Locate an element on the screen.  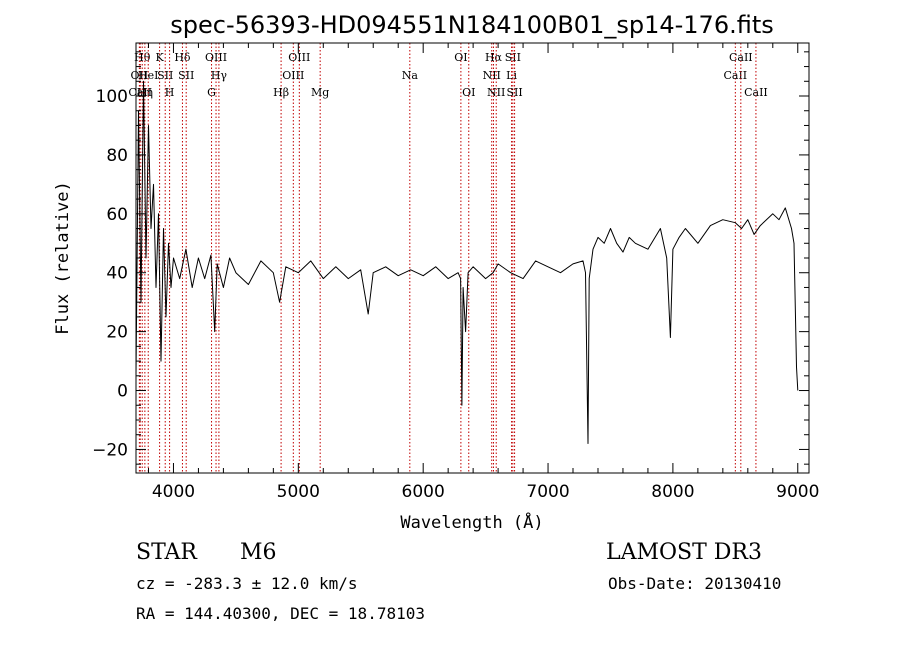
y-tick-label: 20 is located at coordinates (117, 333).